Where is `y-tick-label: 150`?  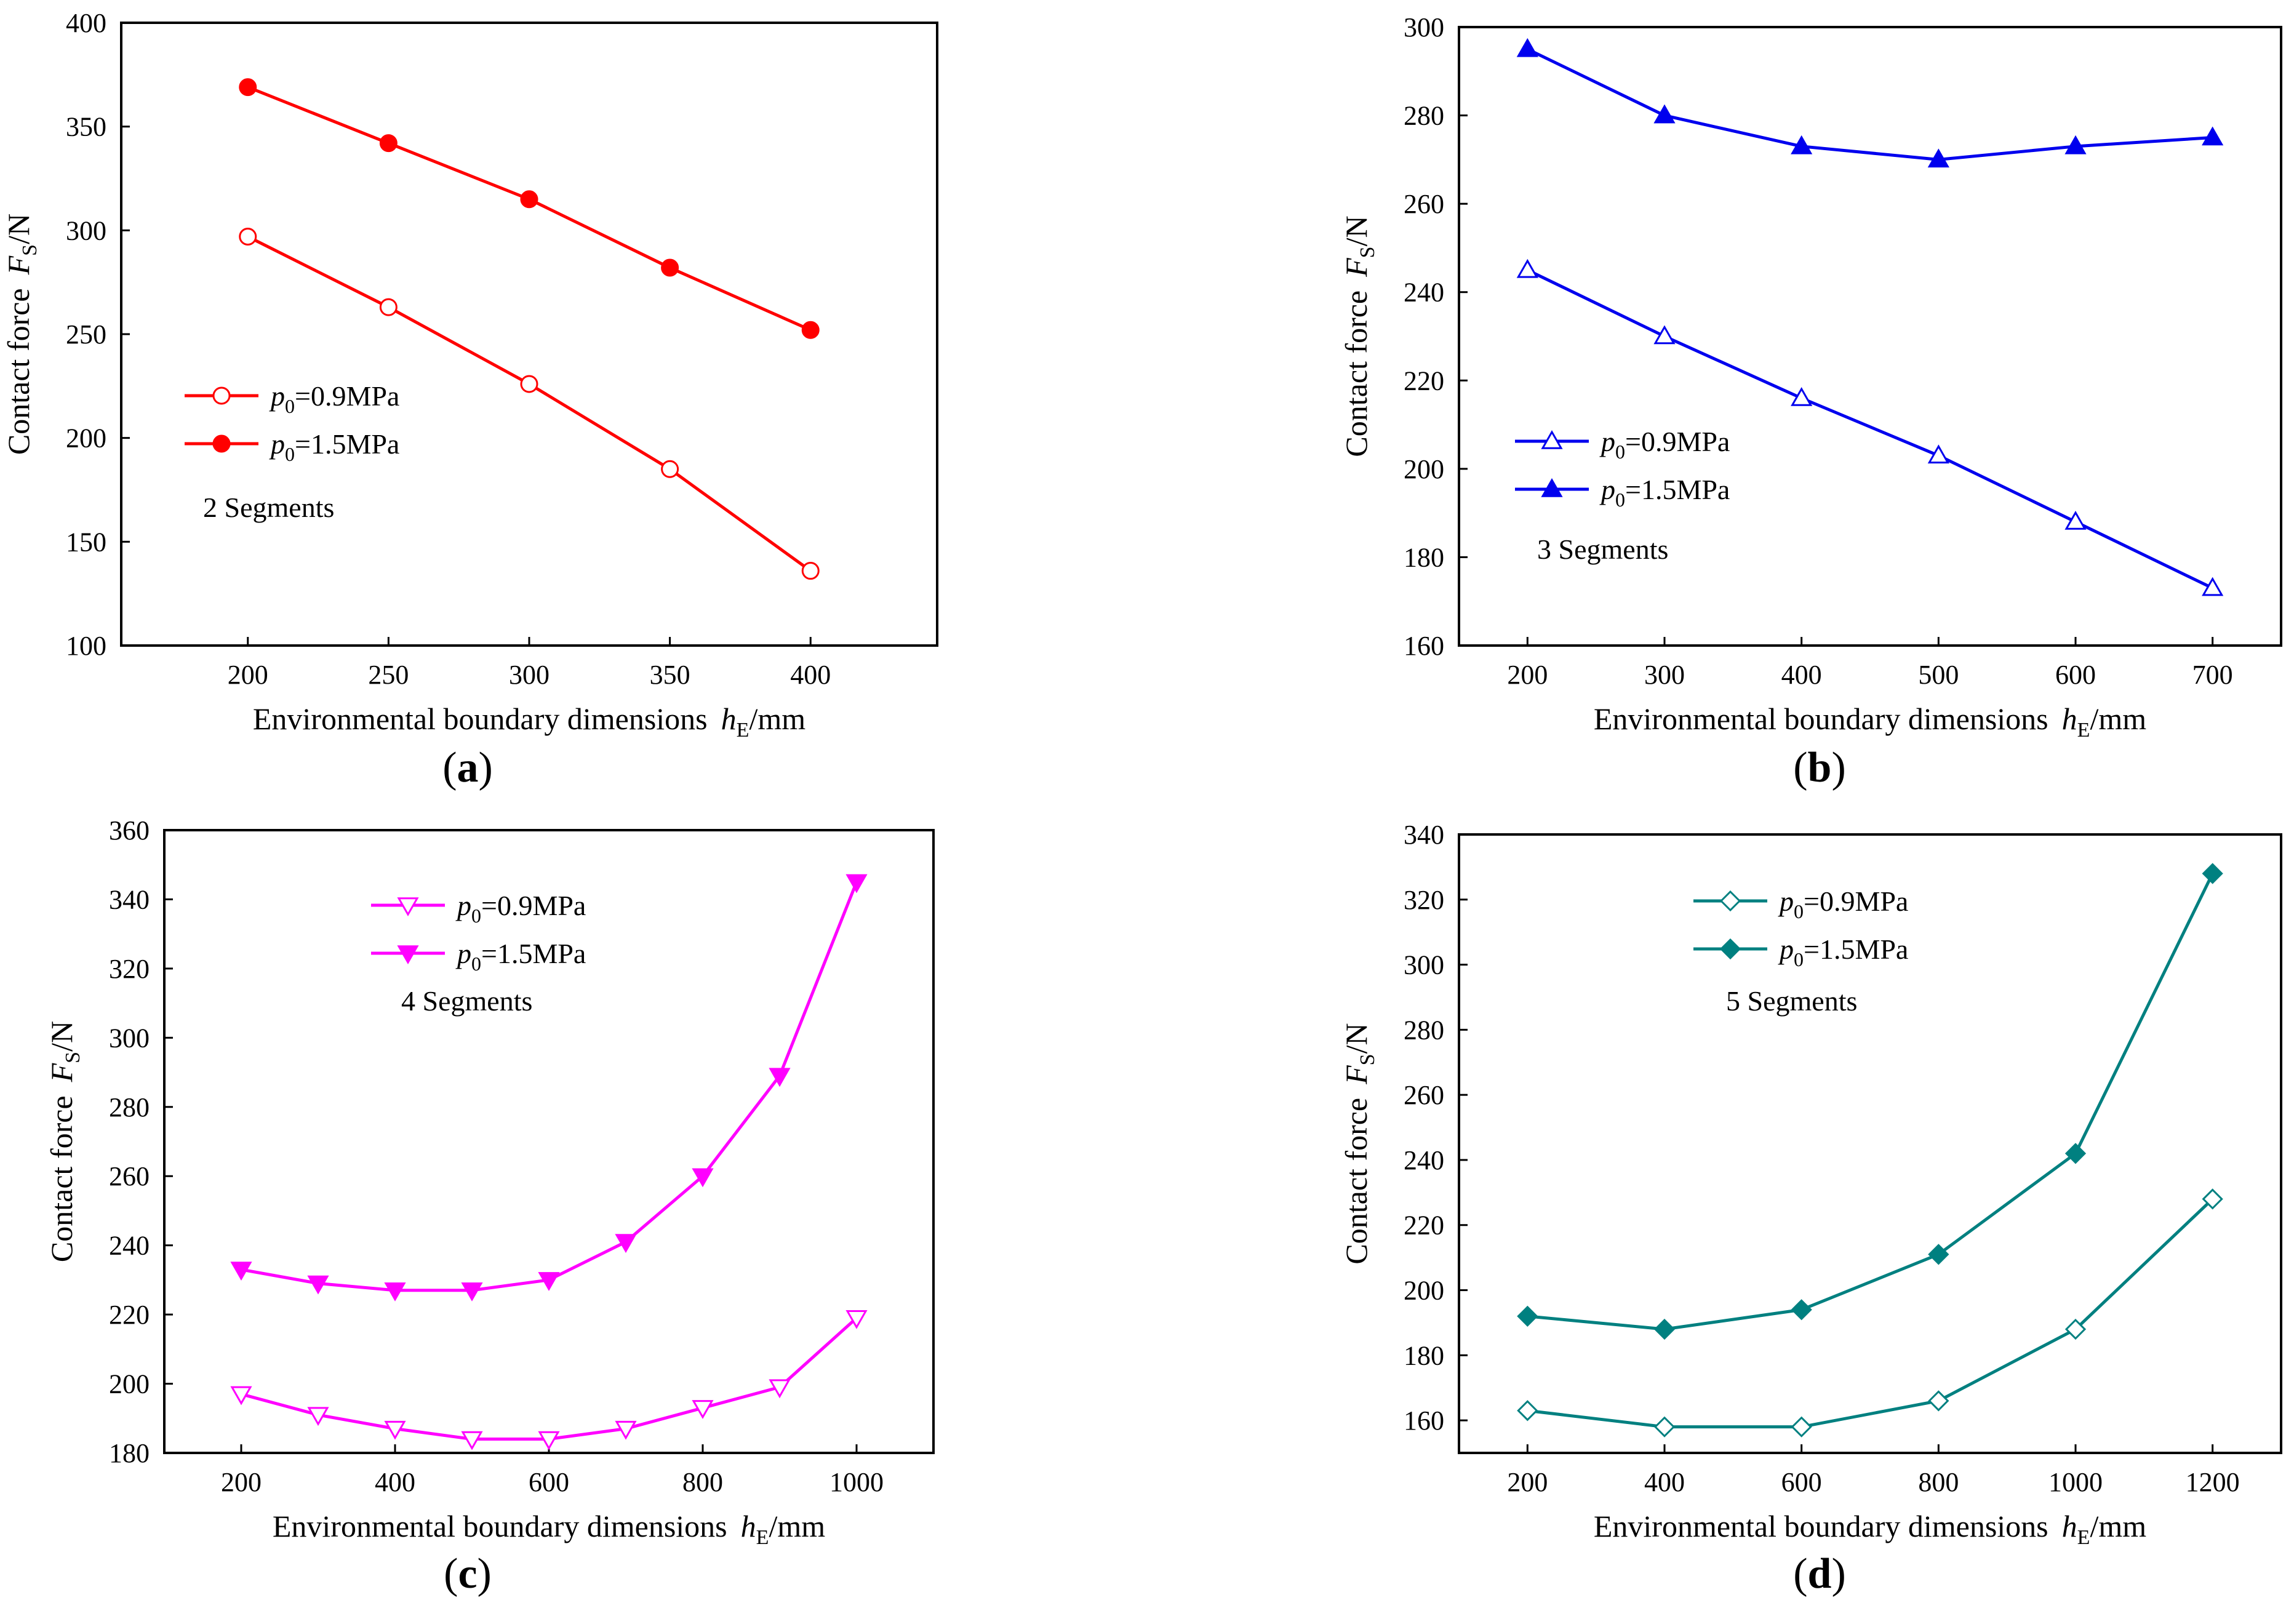
y-tick-label: 150 is located at coordinates (86, 542).